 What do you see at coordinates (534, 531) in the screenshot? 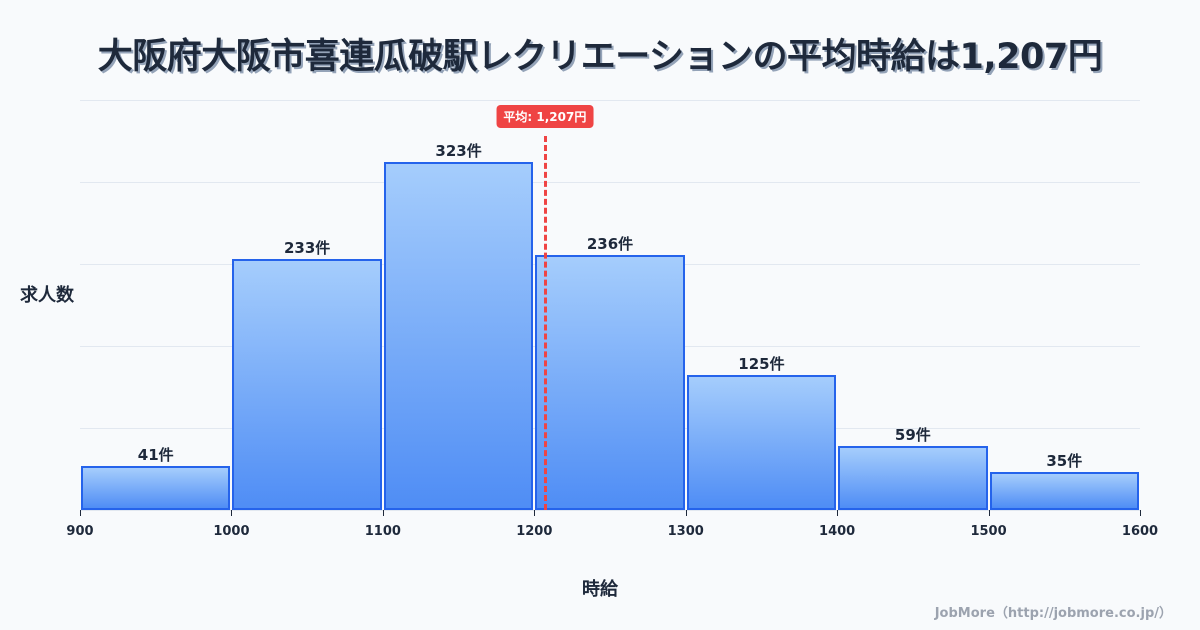
I see `x-tick-label: 1200` at bounding box center [534, 531].